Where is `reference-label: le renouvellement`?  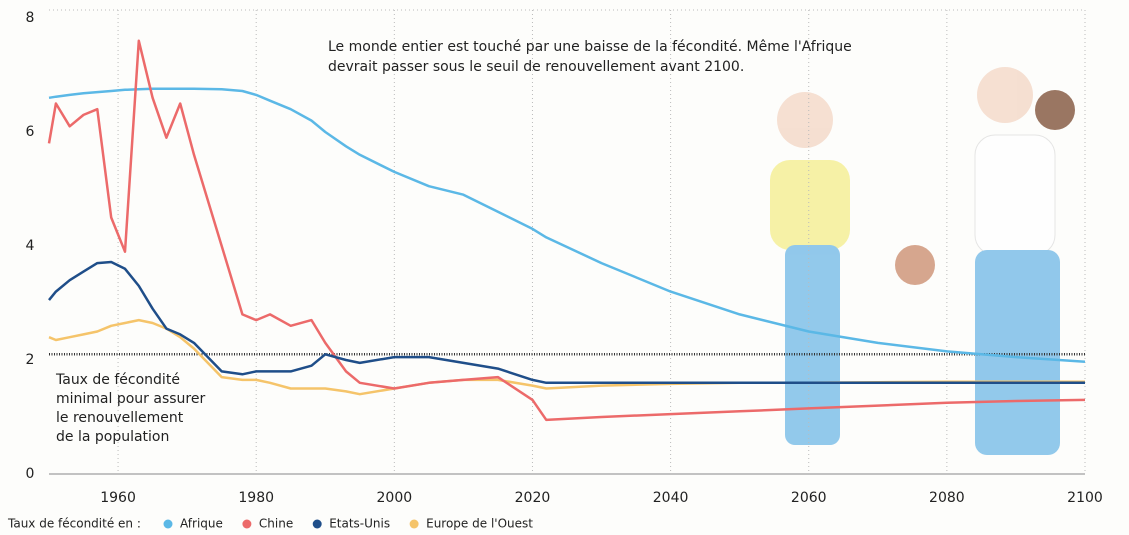
reference-label: le renouvellement is located at coordinates (120, 418).